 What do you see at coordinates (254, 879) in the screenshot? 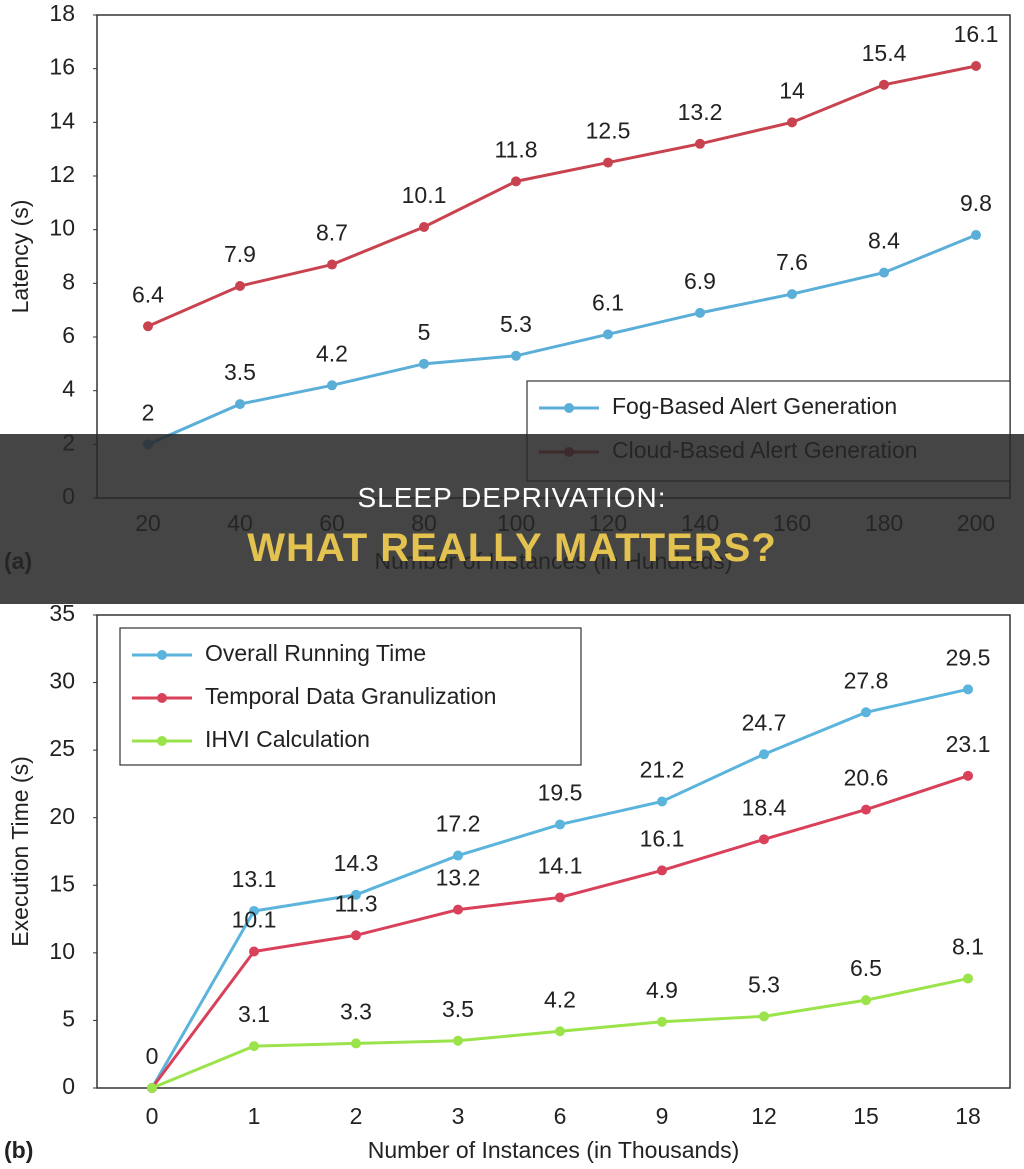
I see `data-label: 13.1` at bounding box center [254, 879].